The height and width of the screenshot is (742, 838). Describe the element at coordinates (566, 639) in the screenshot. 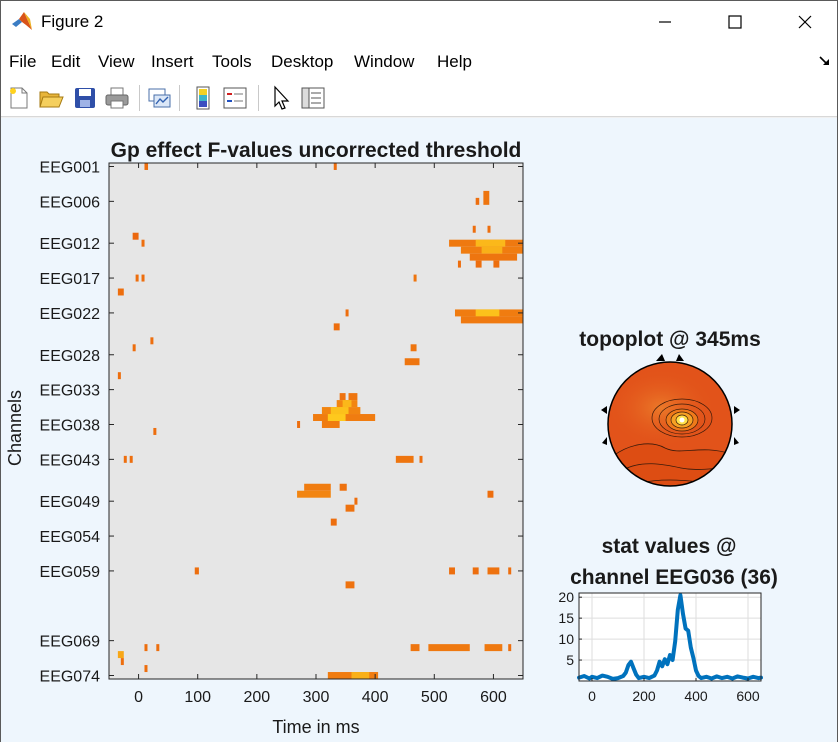

I see `line-y-tick-label: 10` at that location.